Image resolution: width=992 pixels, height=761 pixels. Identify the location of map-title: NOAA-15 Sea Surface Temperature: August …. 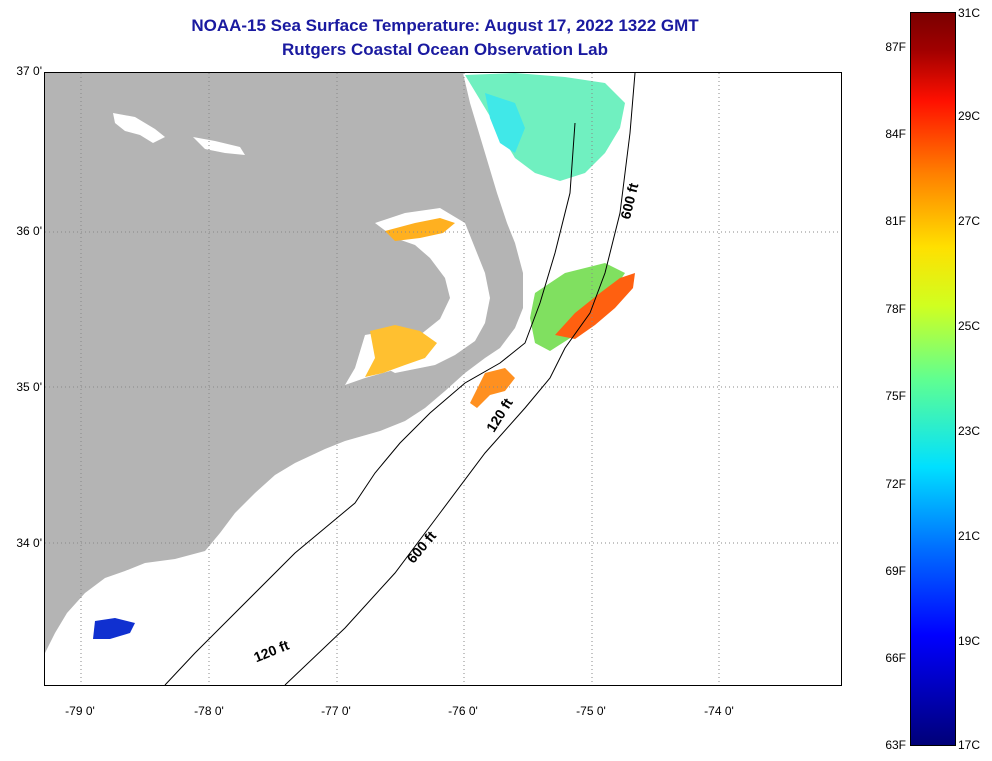
(445, 25).